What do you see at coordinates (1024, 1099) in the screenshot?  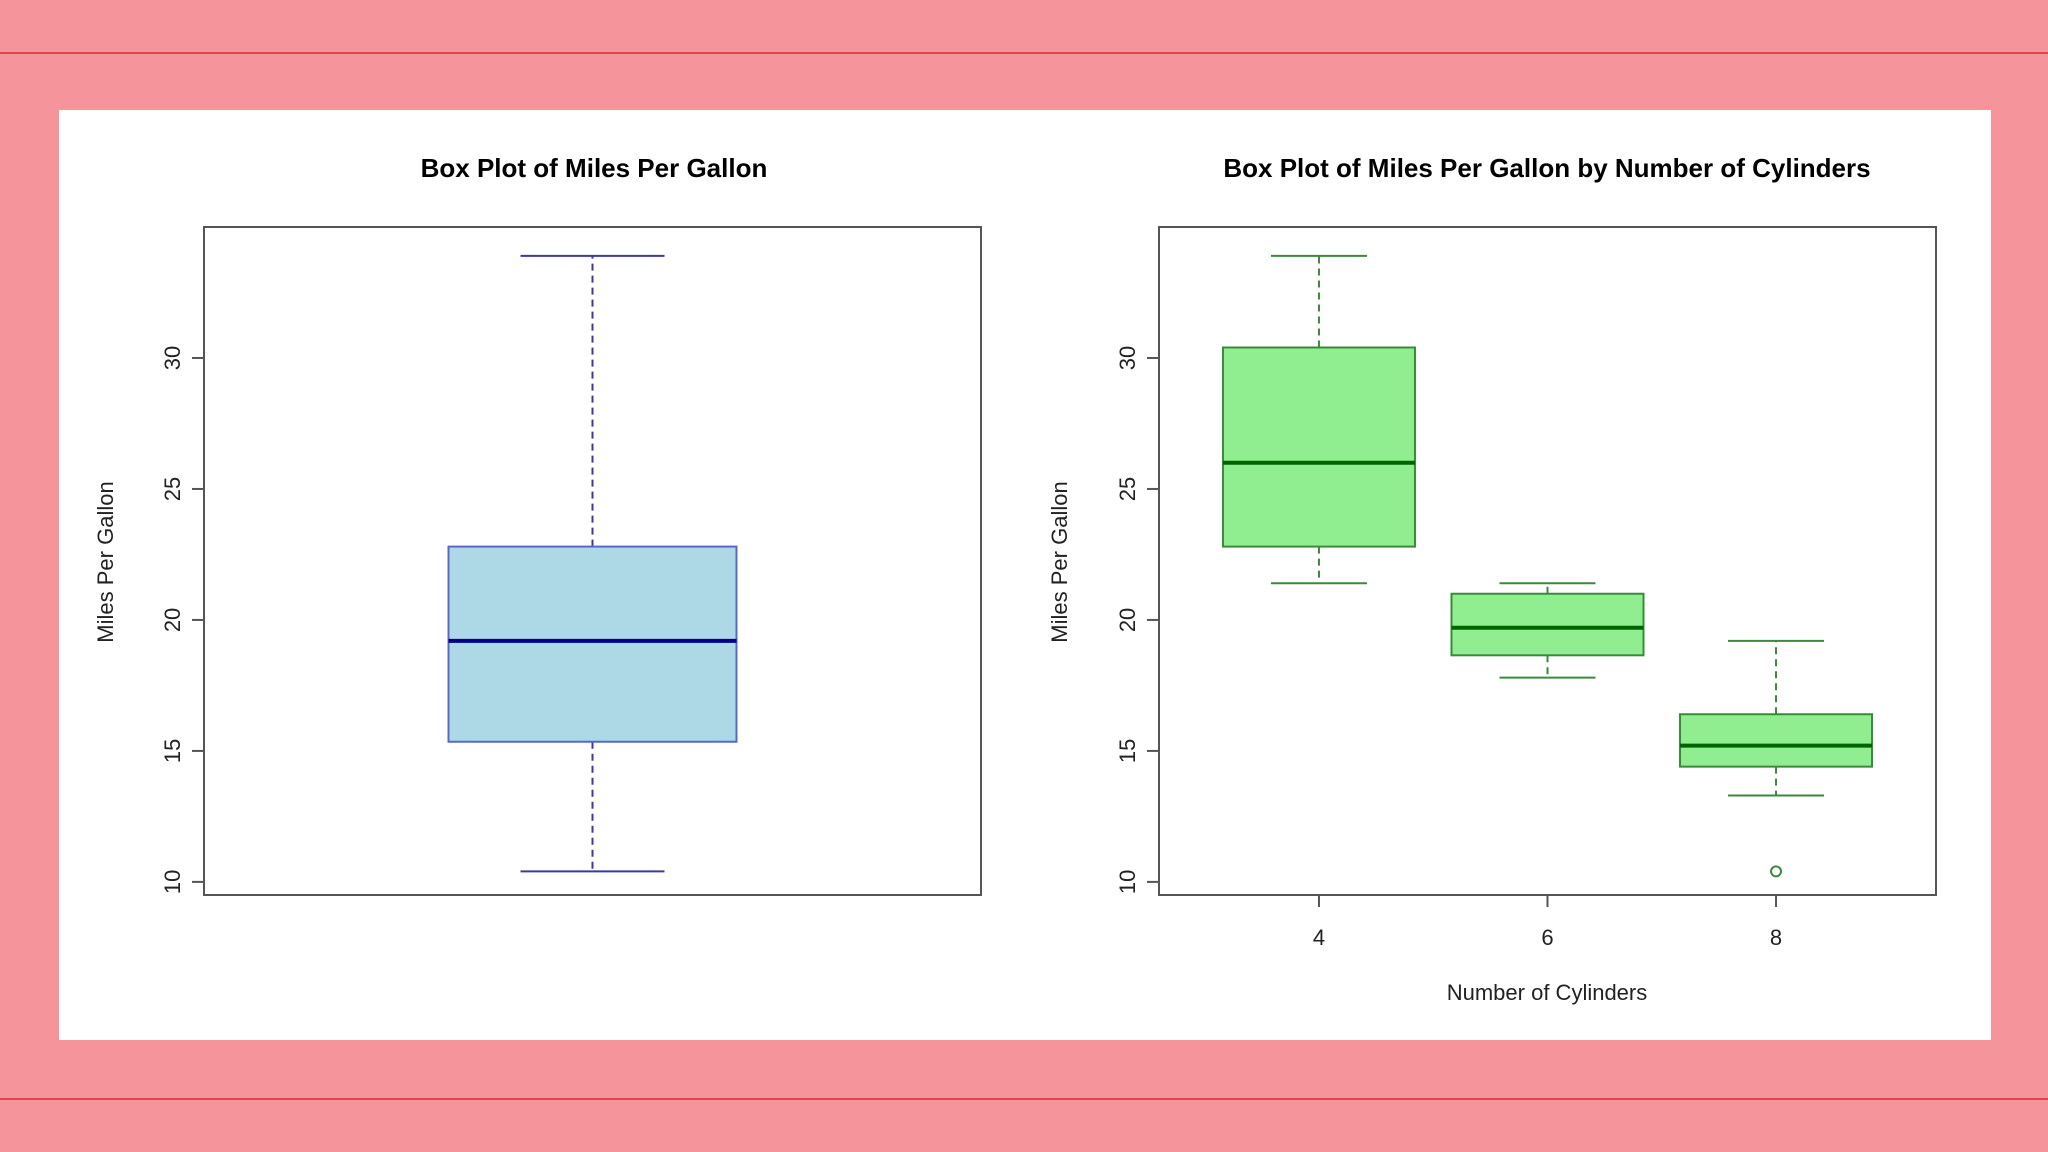 I see `bottom-frame-line` at bounding box center [1024, 1099].